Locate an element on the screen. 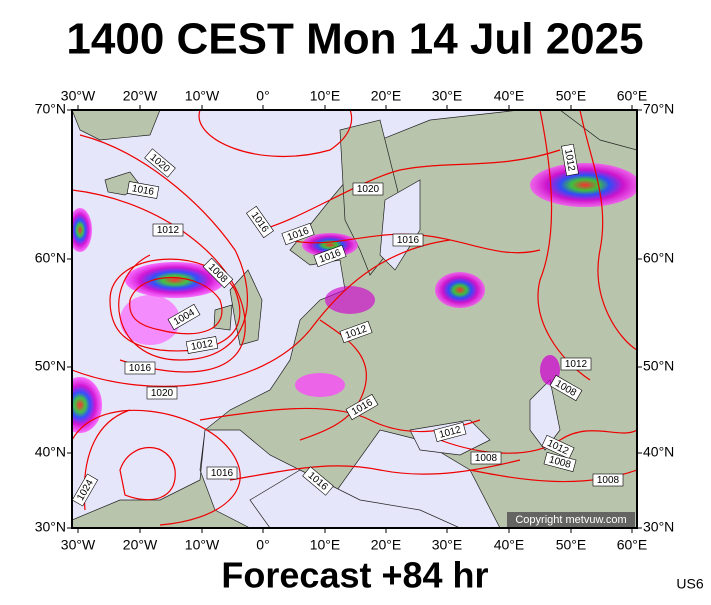 This screenshot has height=605, width=711. model: US6 is located at coordinates (689, 584).